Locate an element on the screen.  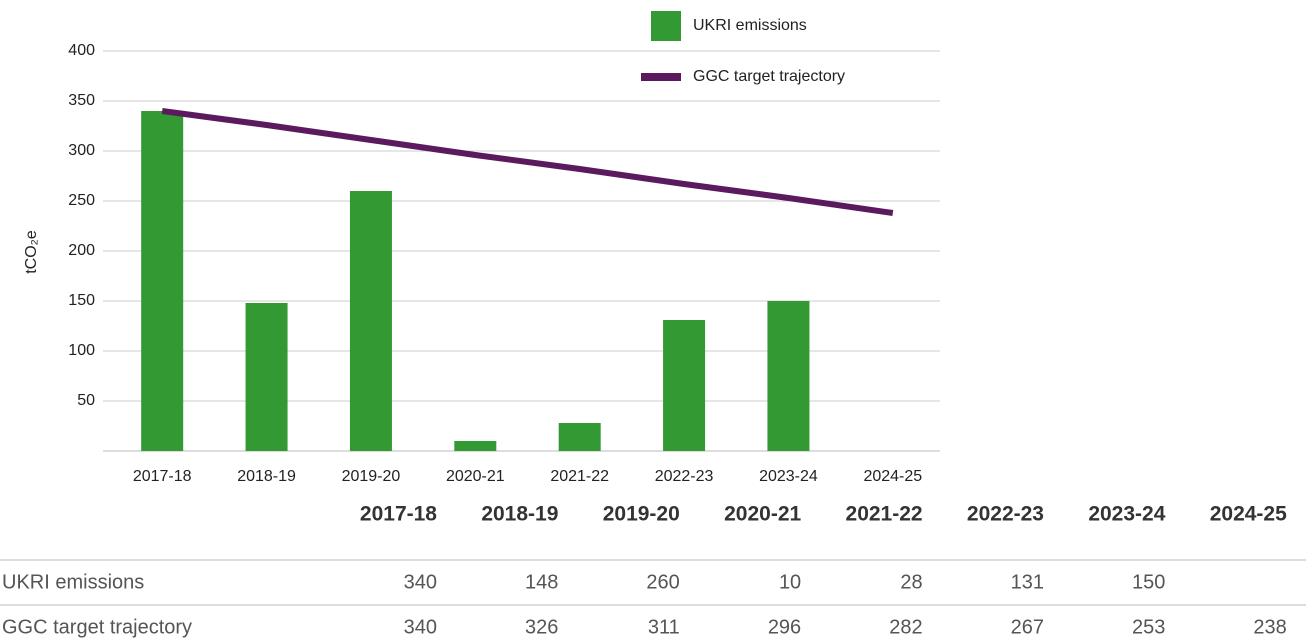
table-cell: 10 is located at coordinates (790, 582).